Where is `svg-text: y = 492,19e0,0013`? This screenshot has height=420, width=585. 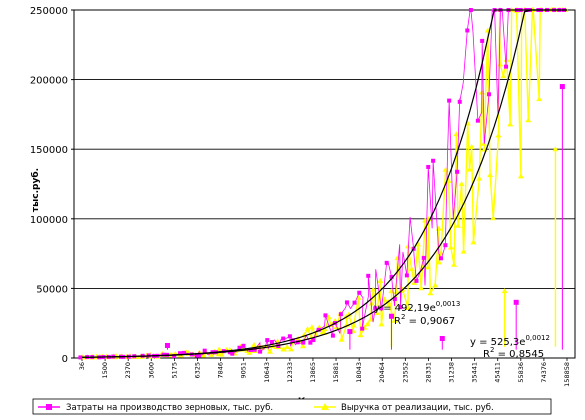 svg-text: y = 492,19e0,0013 is located at coordinates (417, 307).